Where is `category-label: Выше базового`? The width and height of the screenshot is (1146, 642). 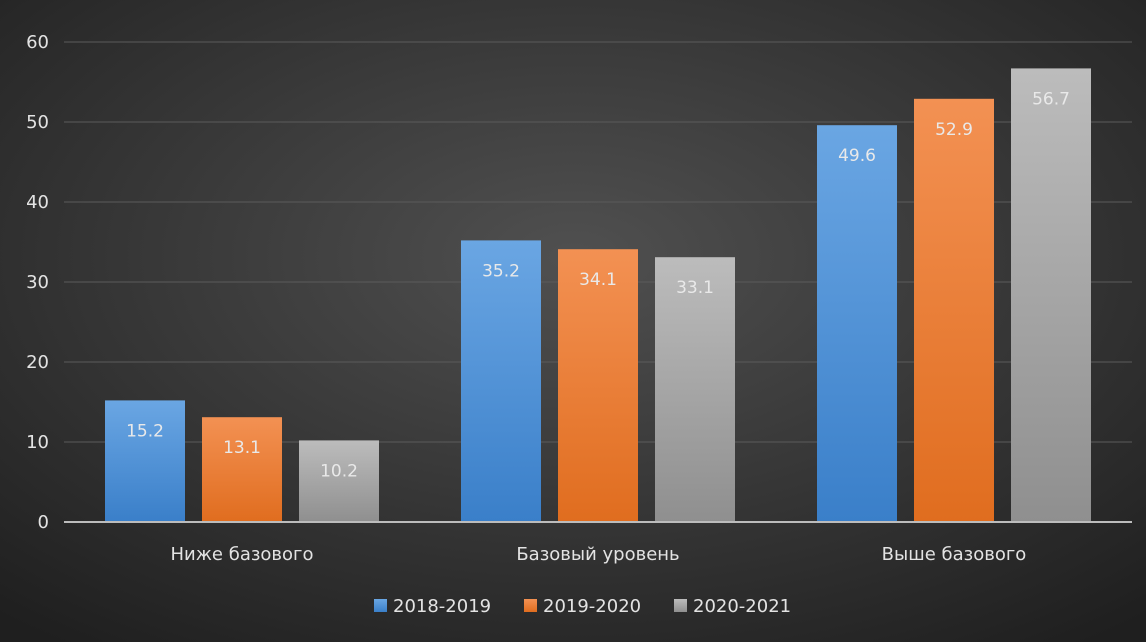
category-label: Выше базового is located at coordinates (954, 554).